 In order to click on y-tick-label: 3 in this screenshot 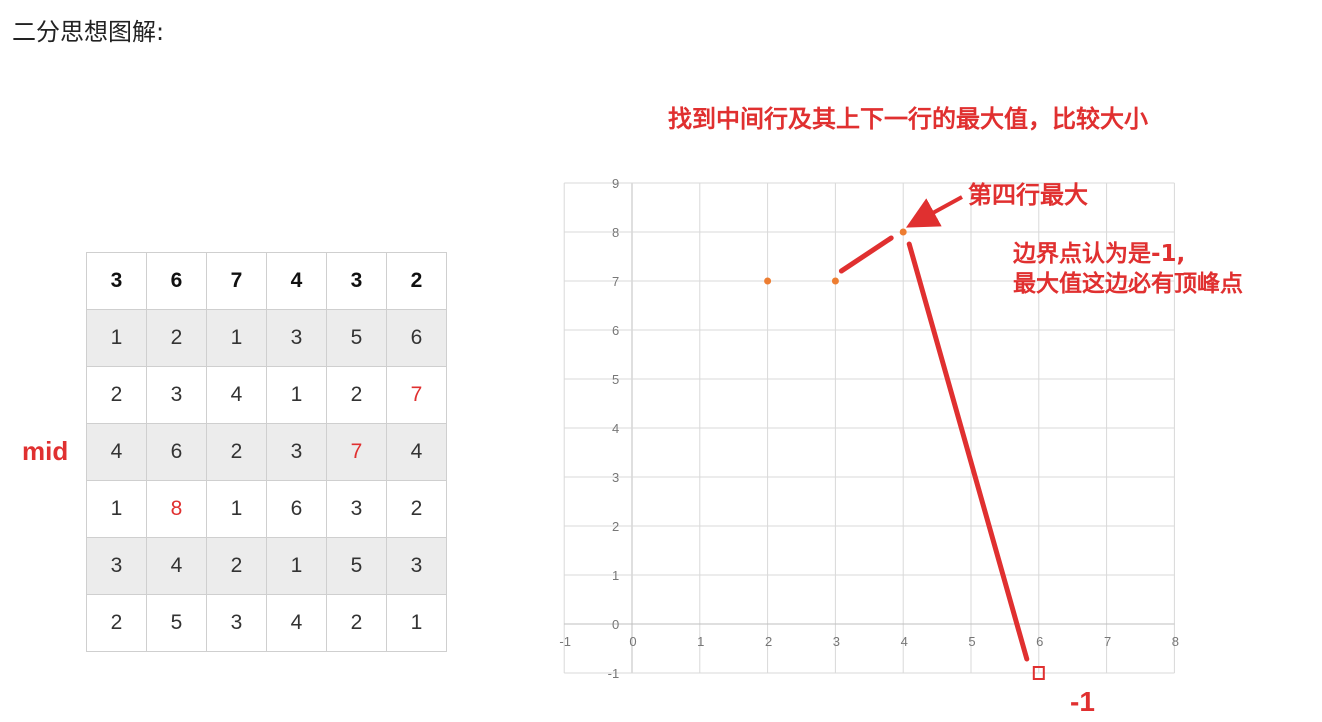, I will do `click(615, 477)`.